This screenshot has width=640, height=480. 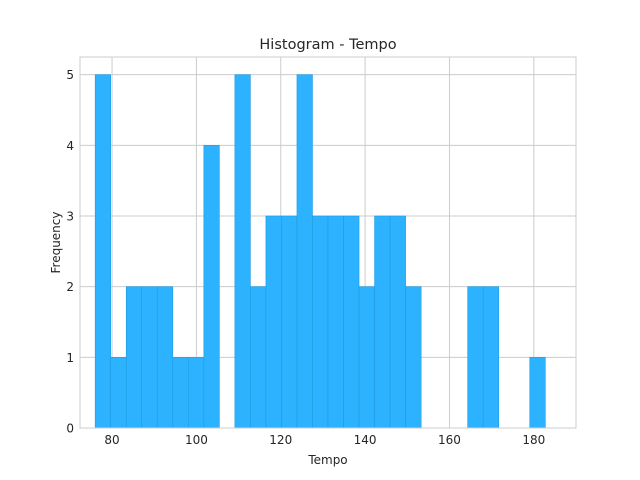 What do you see at coordinates (324, 440) in the screenshot?
I see `x-tick-labels: 80 100 120 140 160 180` at bounding box center [324, 440].